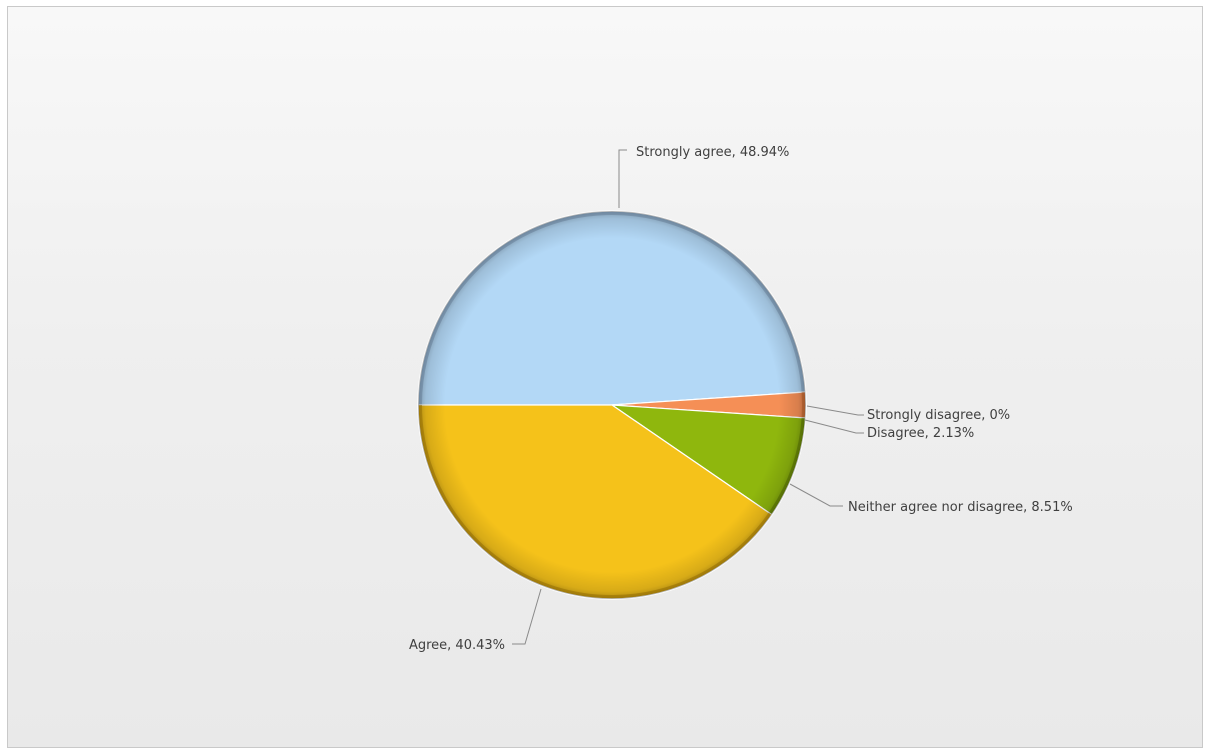 This screenshot has width=1205, height=749. What do you see at coordinates (712, 152) in the screenshot?
I see `data-label-strongly-agree: Strongly agree, 48.94%` at bounding box center [712, 152].